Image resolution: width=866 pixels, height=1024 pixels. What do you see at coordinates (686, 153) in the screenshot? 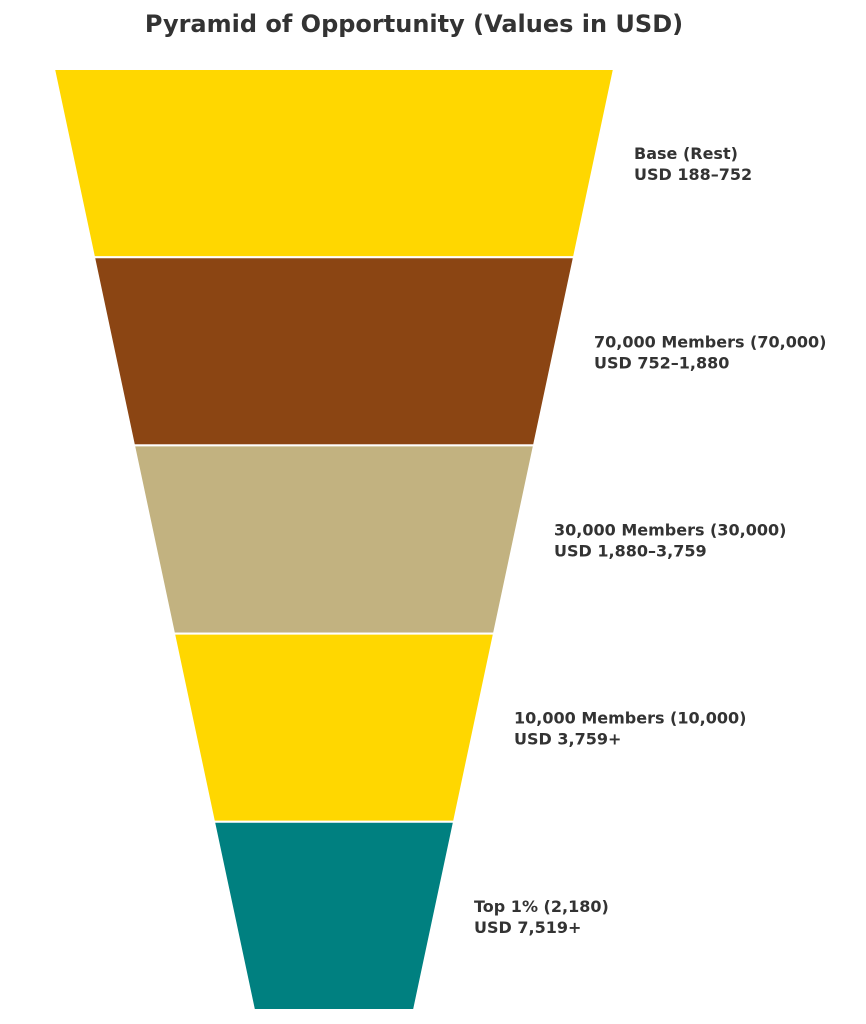
I see `tier-name-1: Base (Rest)` at bounding box center [686, 153].